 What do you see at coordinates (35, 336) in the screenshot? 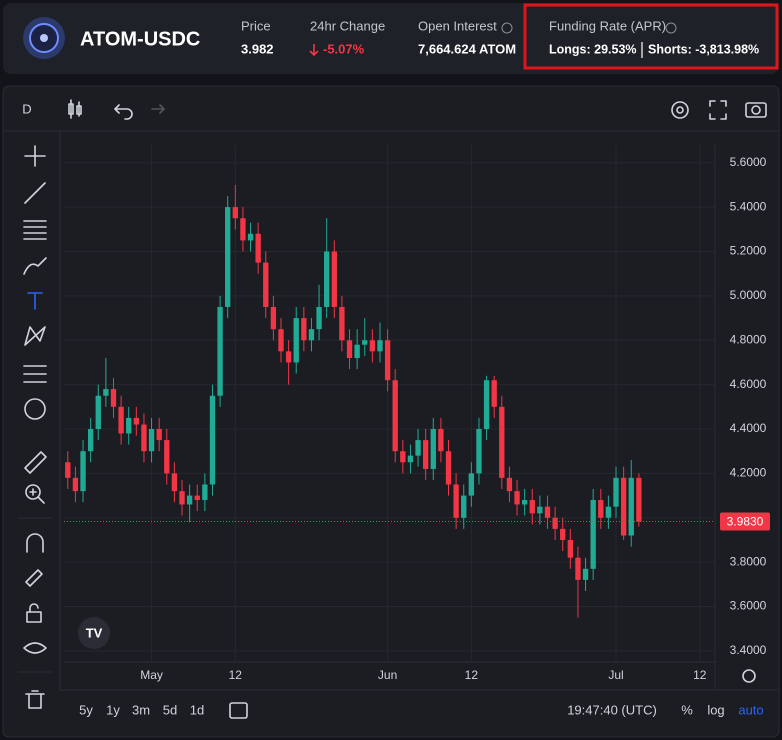
I see `pattern-tool` at bounding box center [35, 336].